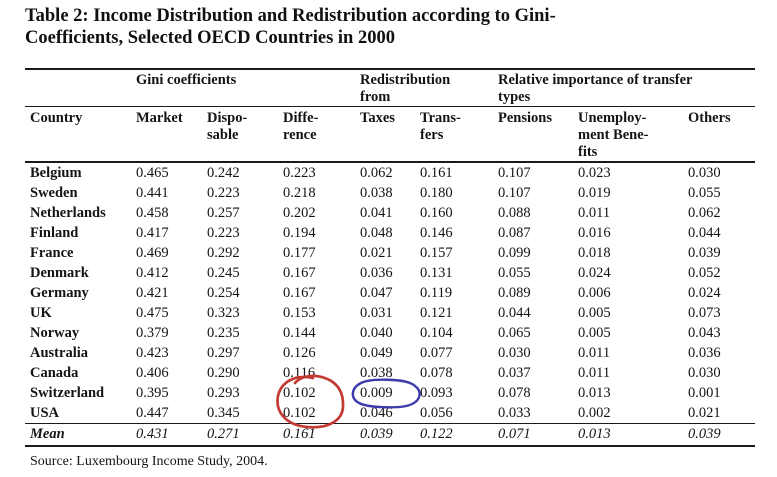 The image size is (777, 477). I want to click on value-cell: 0.038, so click(376, 193).